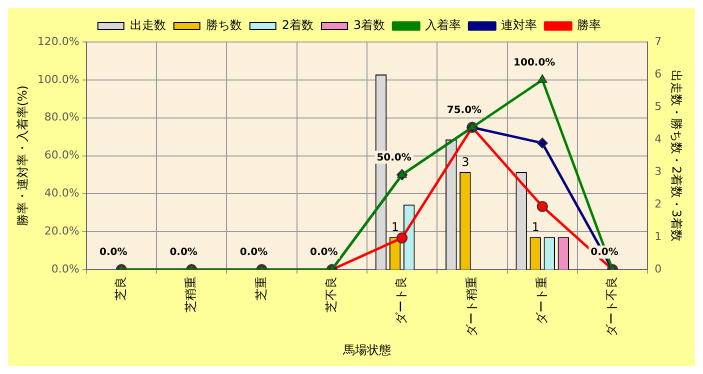  What do you see at coordinates (541, 300) in the screenshot?
I see `x-tick-label: ダート重` at bounding box center [541, 300].